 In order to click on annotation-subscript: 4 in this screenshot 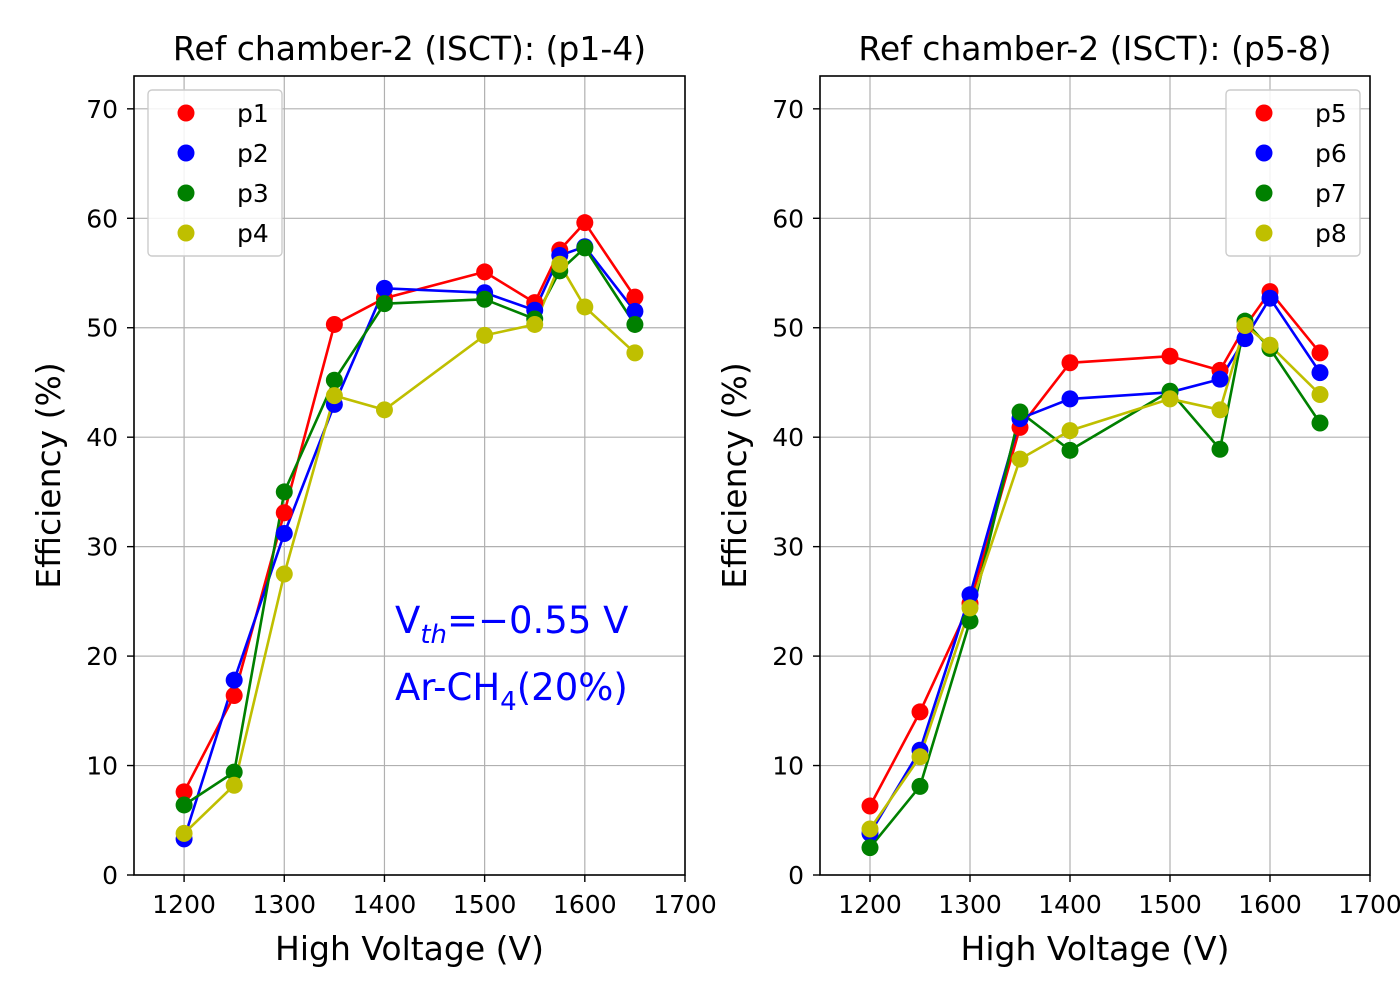, I will do `click(508, 702)`.